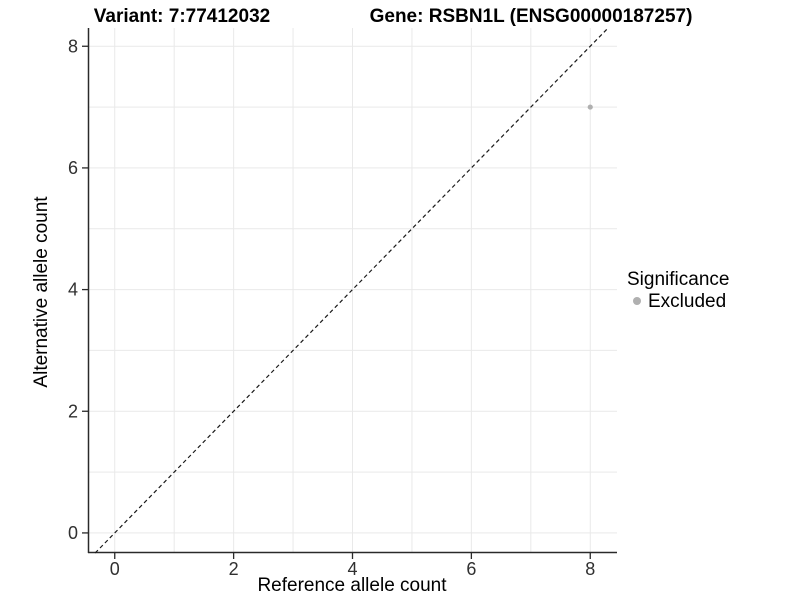 This screenshot has width=800, height=600. Describe the element at coordinates (678, 279) in the screenshot. I see `legend-title: Significance` at that location.